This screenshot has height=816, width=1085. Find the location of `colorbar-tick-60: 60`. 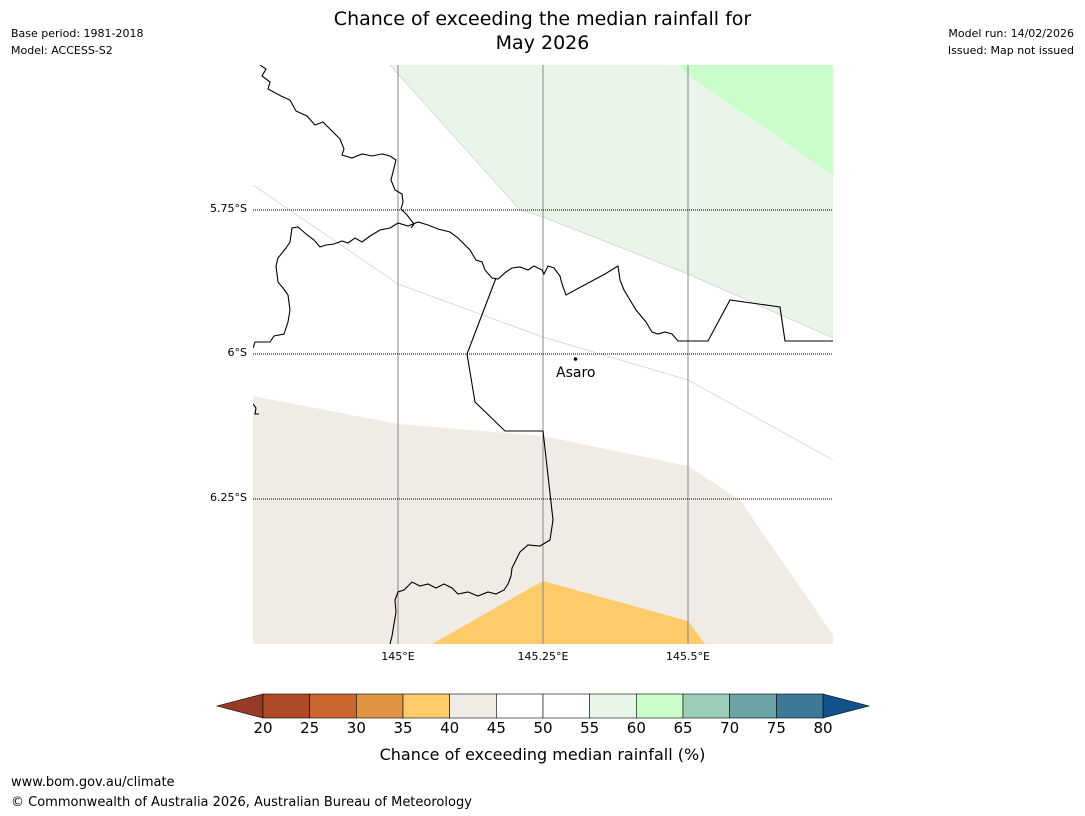

colorbar-tick-60: 60 is located at coordinates (636, 728).